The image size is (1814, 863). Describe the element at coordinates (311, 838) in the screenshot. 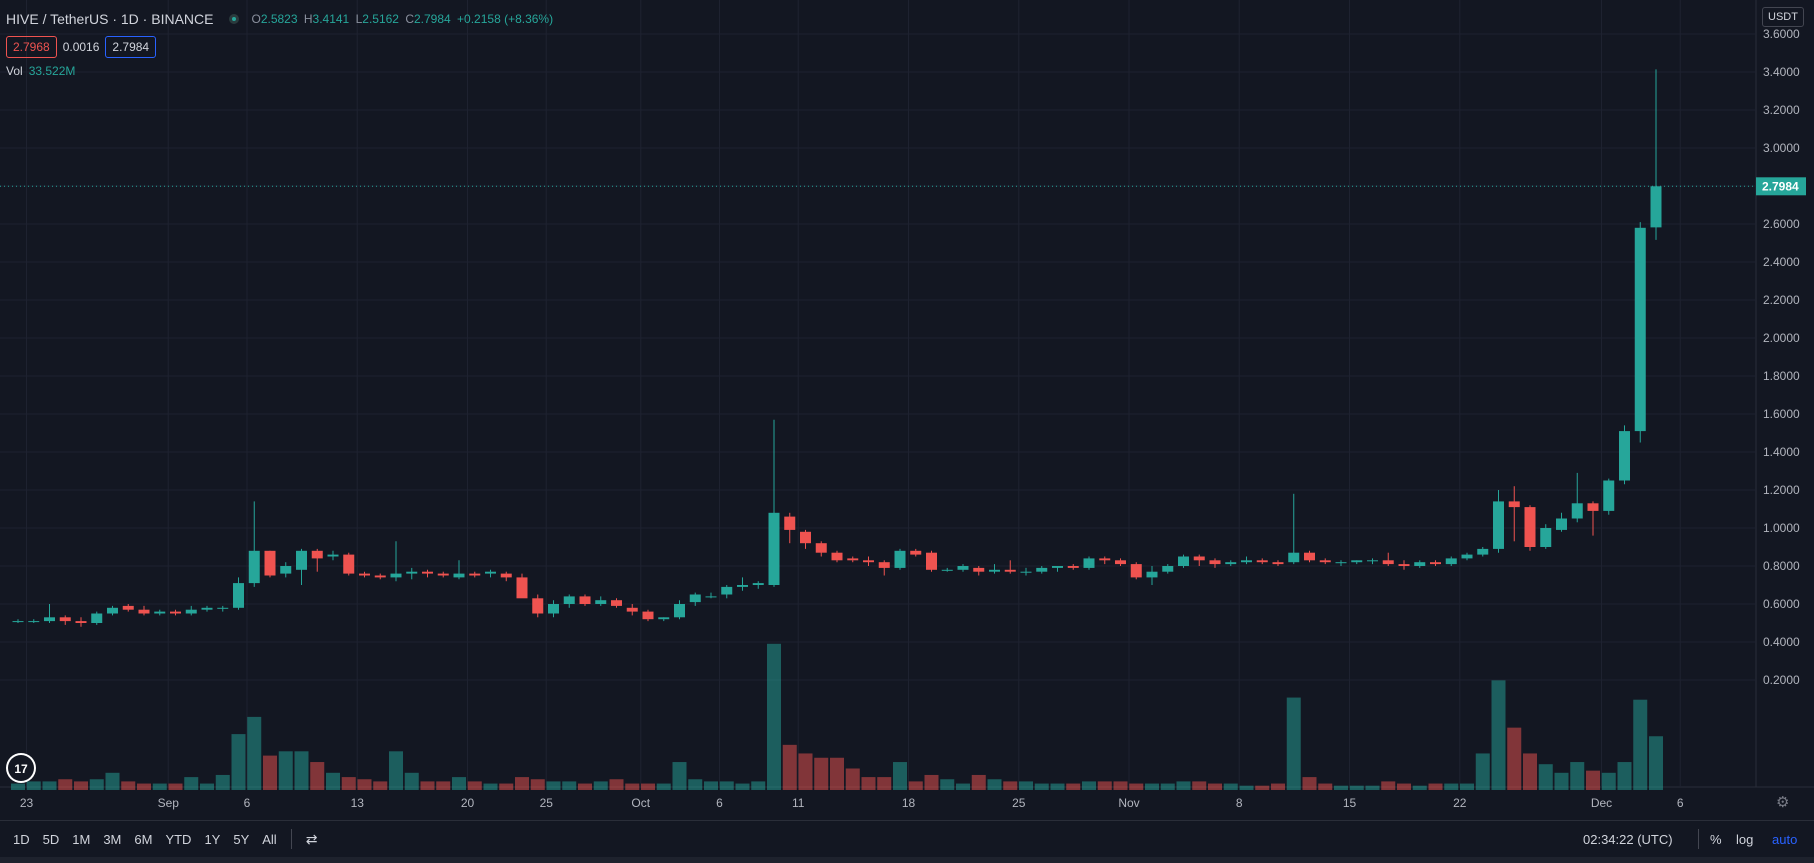

I see `go-to-date-icon: ⇄` at that location.